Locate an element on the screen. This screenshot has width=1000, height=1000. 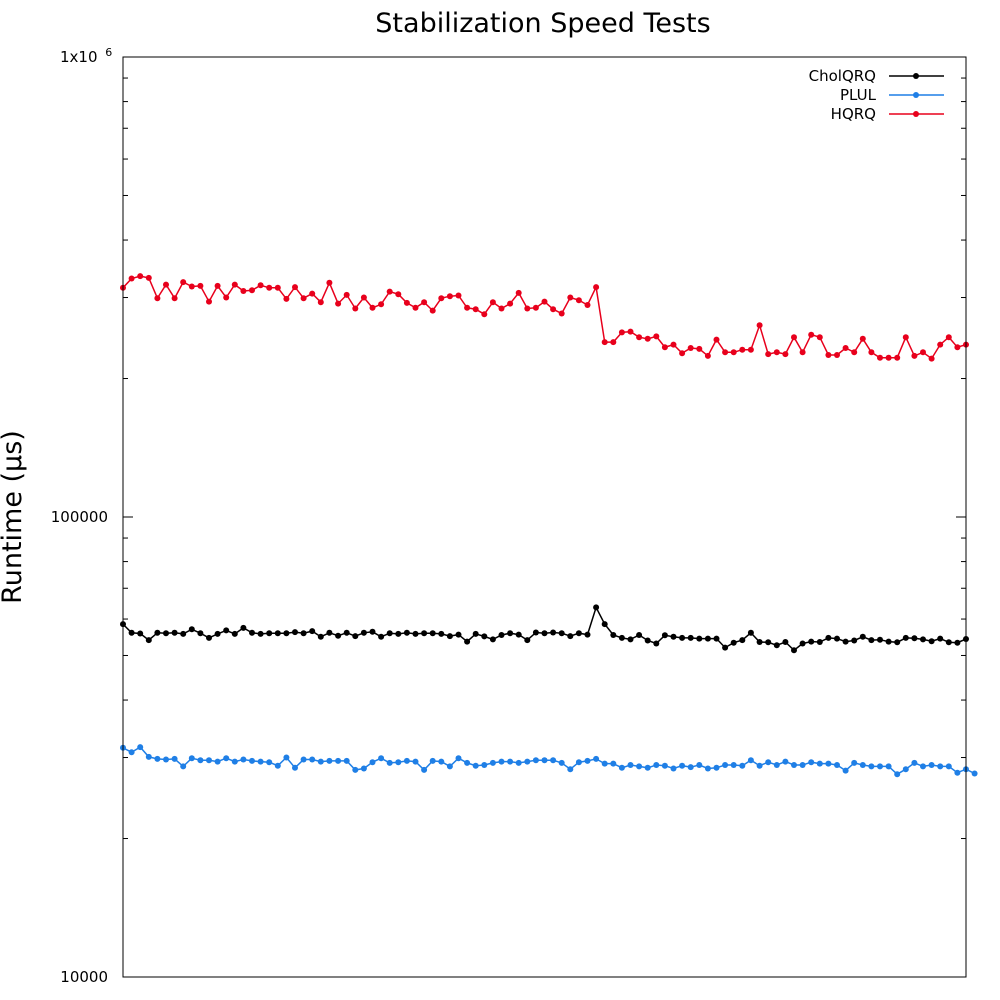
legend-swatch-marker-hqrq is located at coordinates (916, 114).